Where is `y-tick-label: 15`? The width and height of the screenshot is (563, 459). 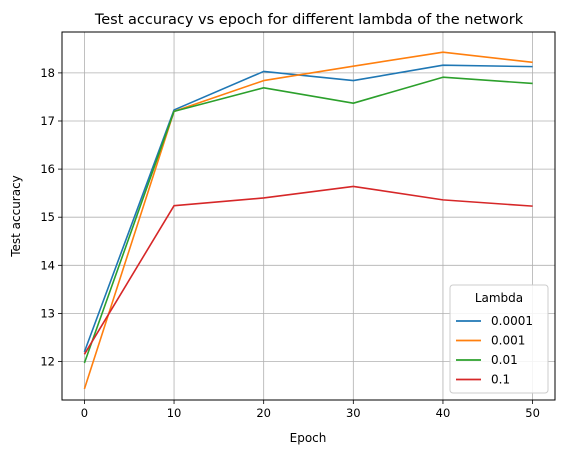
y-tick-label: 15 is located at coordinates (47, 217).